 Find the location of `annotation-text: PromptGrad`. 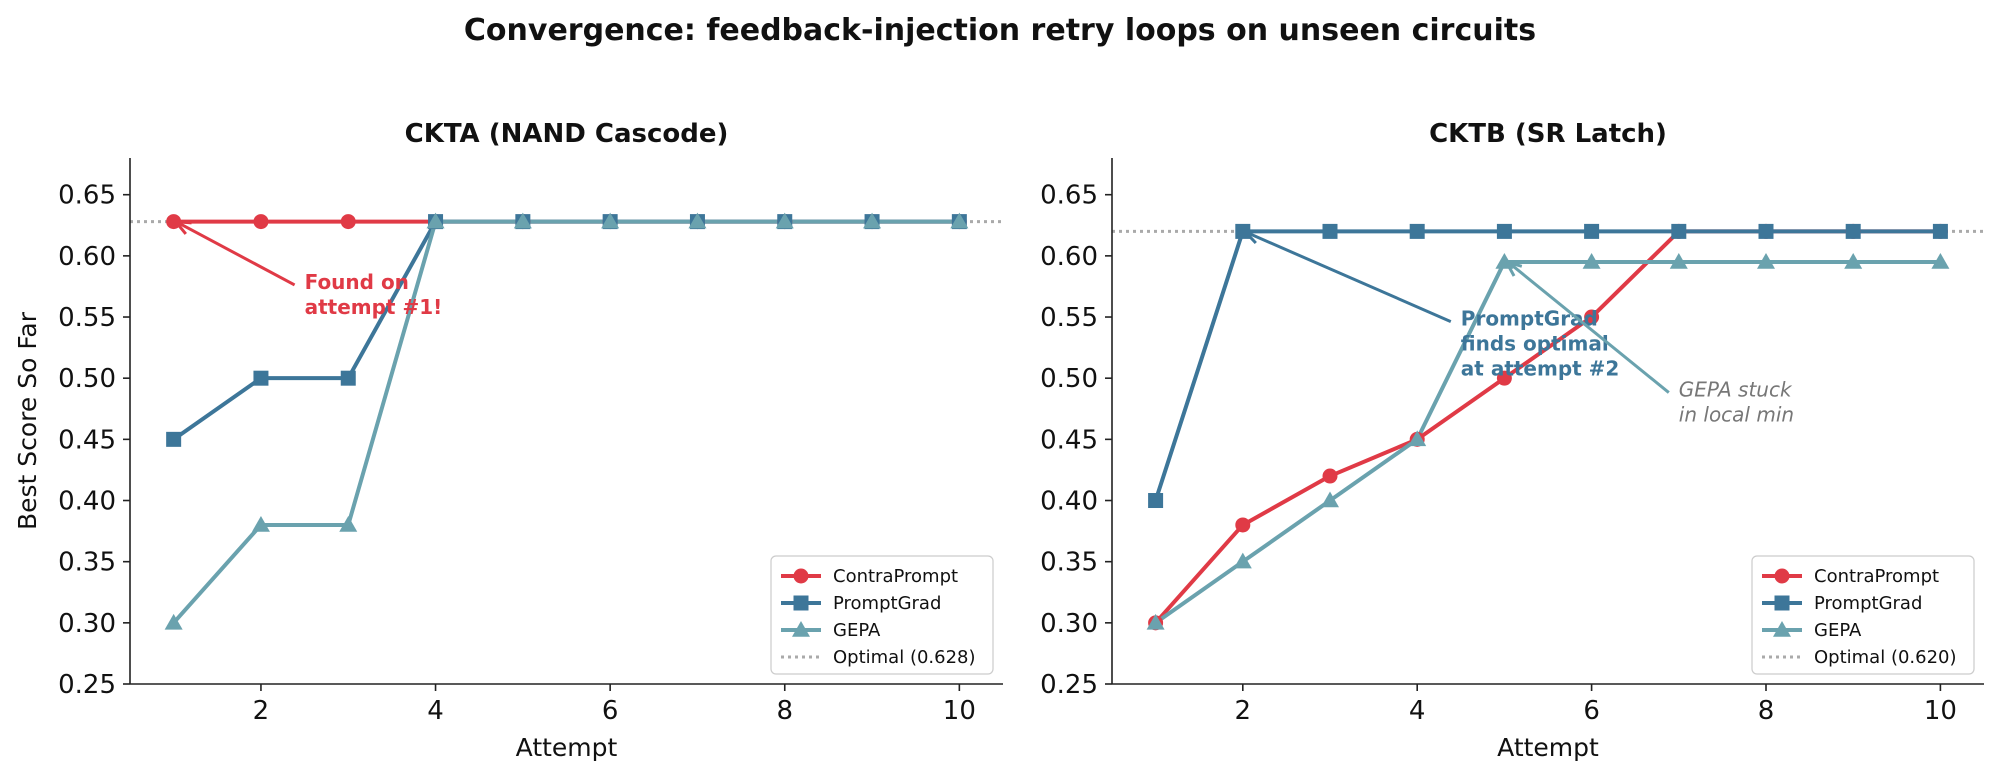

annotation-text: PromptGrad is located at coordinates (1529, 319).